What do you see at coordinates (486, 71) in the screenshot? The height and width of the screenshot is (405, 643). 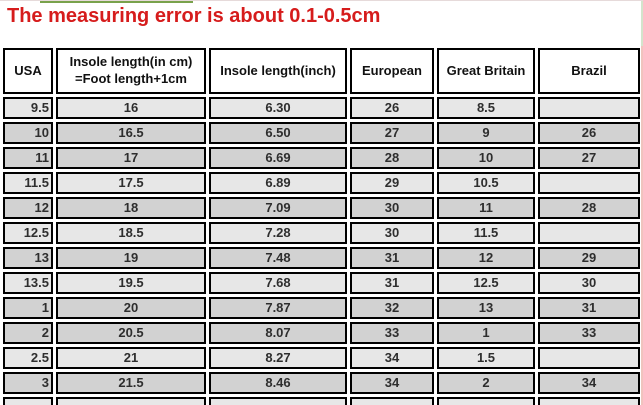 I see `column-header-great_britain: Great Britain` at bounding box center [486, 71].